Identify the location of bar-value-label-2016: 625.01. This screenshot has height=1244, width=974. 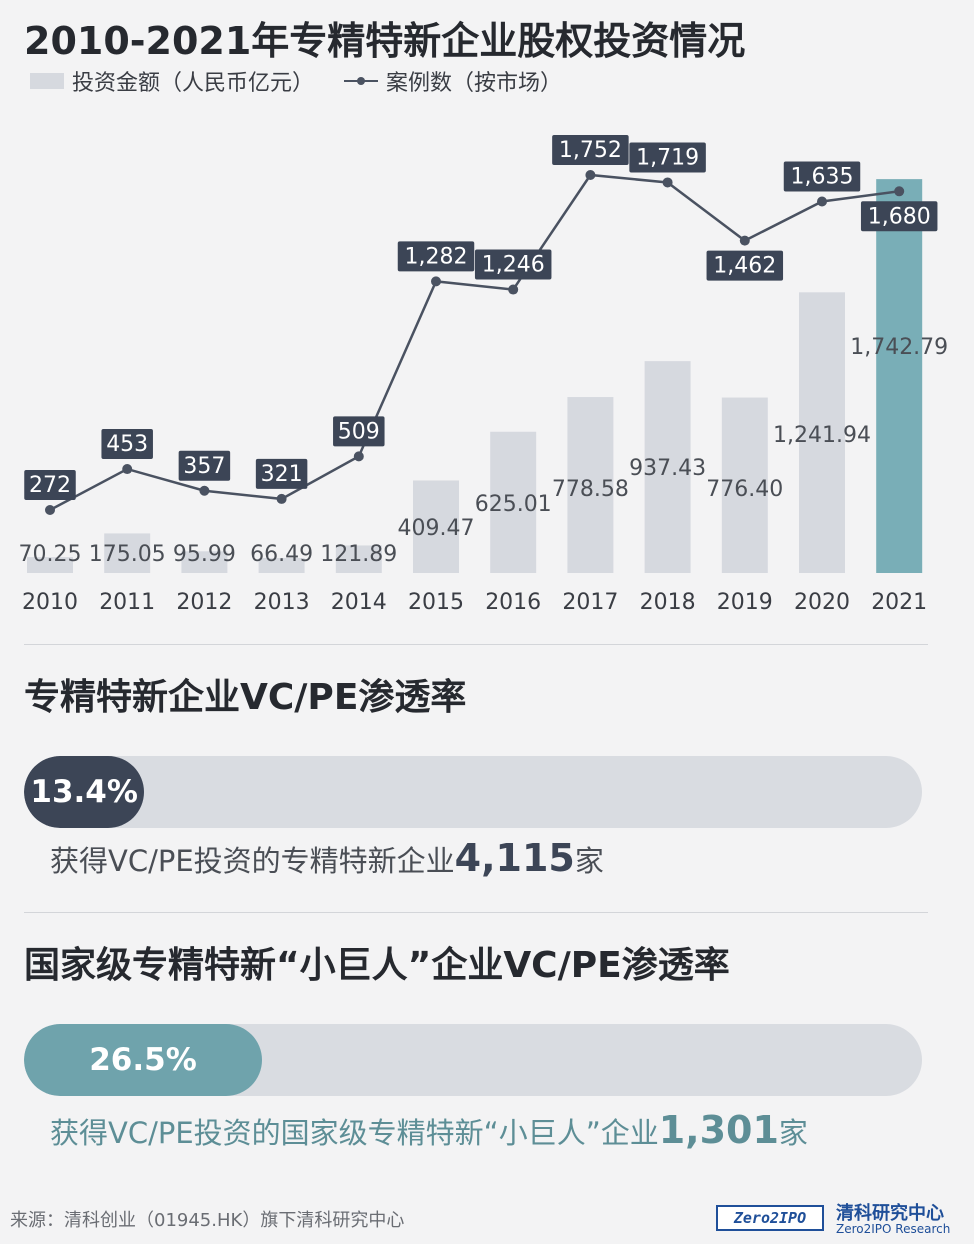
(513, 504).